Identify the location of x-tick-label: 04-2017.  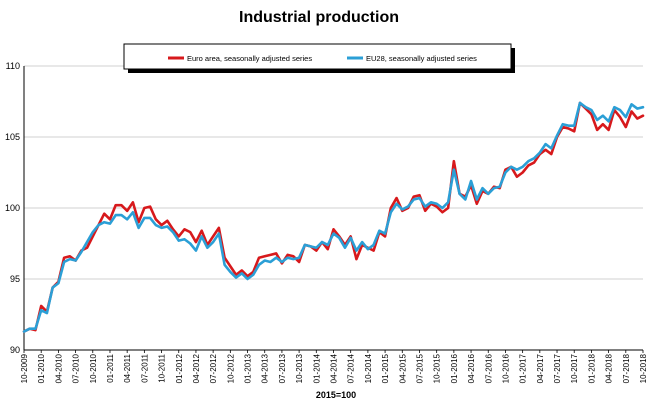
(540, 368).